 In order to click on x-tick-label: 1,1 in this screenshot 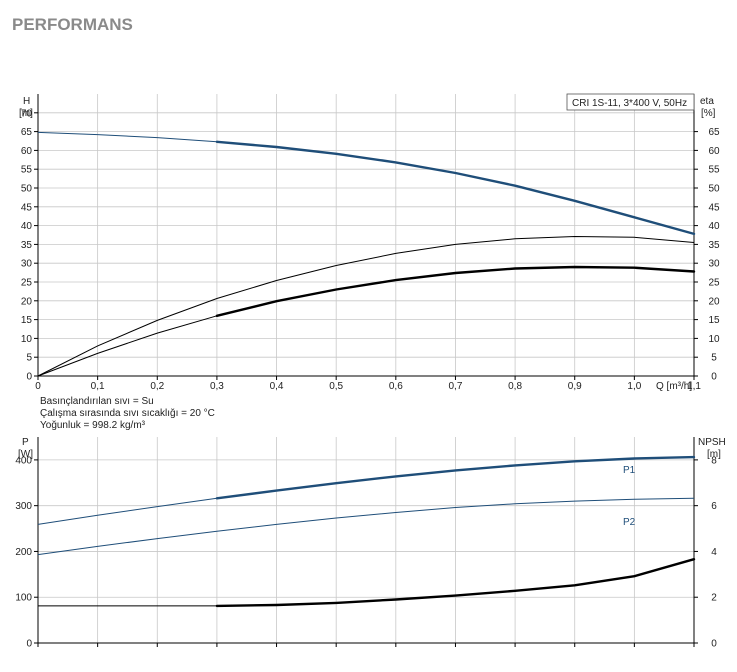, I will do `click(694, 386)`.